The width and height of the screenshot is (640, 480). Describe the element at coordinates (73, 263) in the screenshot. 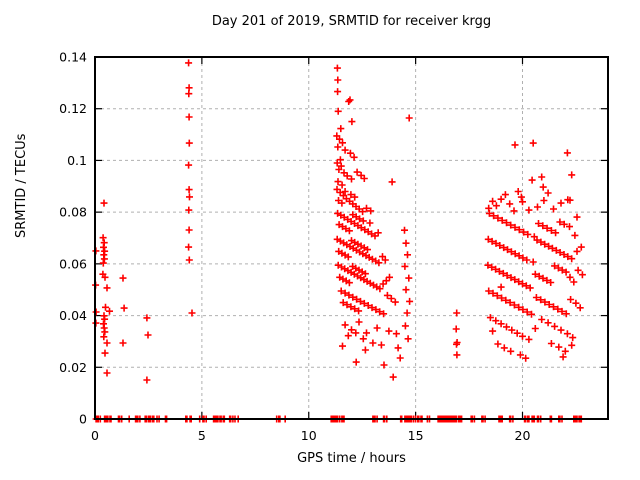

I see `y-tick-label: 0.06` at that location.